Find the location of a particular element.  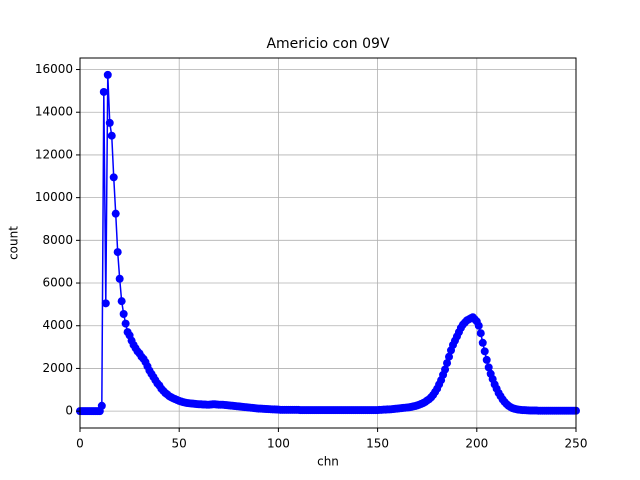

y-tick-label: 8000 is located at coordinates (57, 240).